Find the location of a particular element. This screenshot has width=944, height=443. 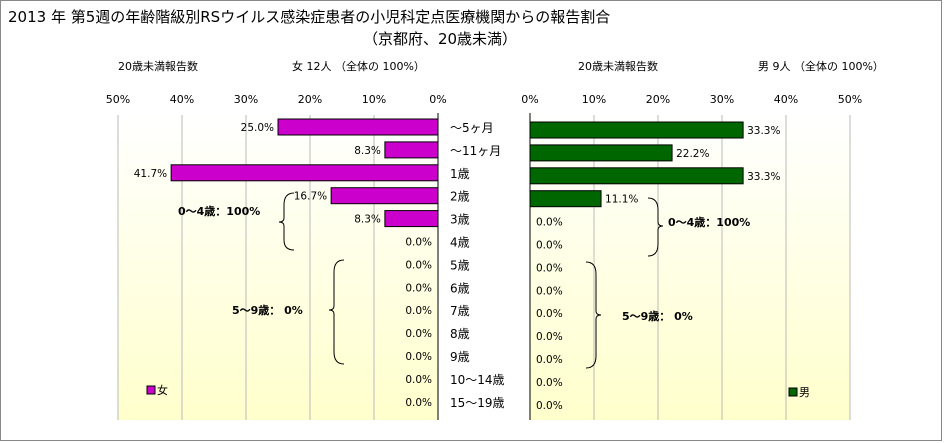

left-annotation-5-9: 5～9歳： 0% is located at coordinates (267, 310).